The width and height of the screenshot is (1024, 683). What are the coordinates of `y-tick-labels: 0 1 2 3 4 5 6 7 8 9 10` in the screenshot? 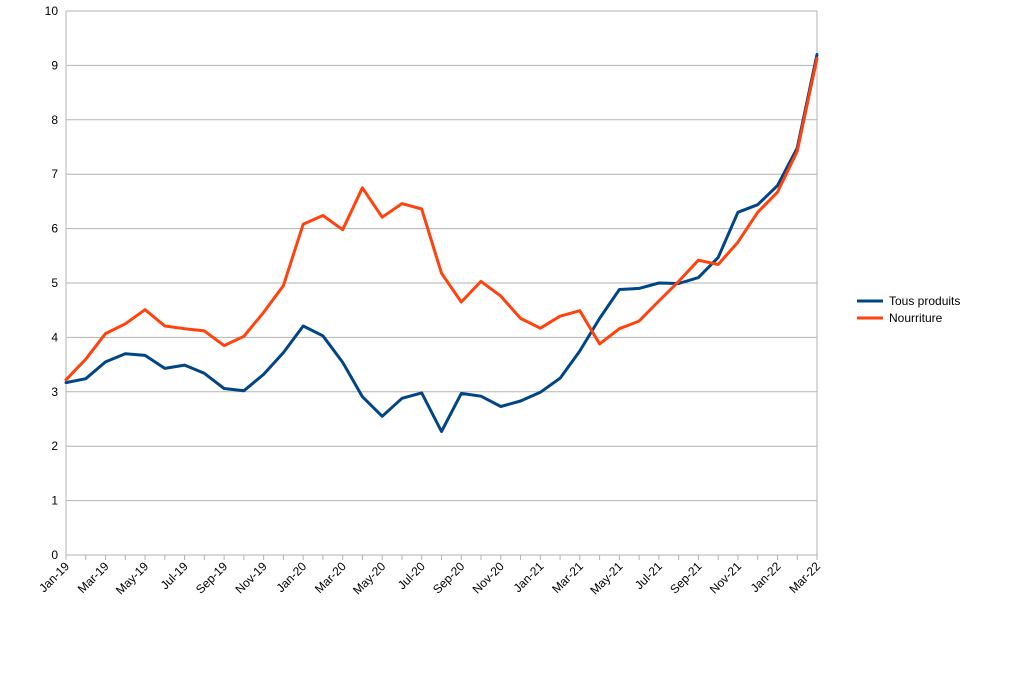 It's located at (52, 283).